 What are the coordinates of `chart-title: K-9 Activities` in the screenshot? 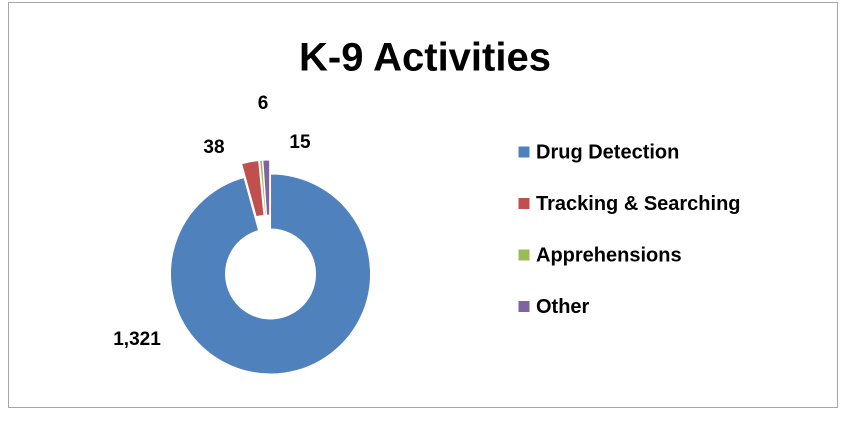 It's located at (425, 58).